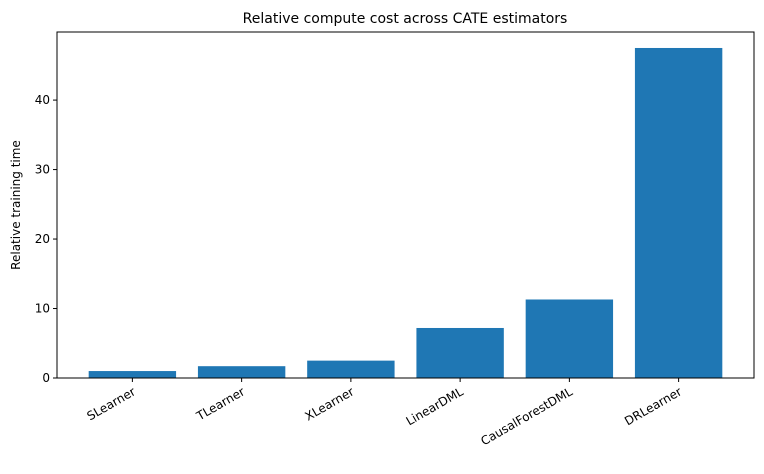 Image resolution: width=764 pixels, height=474 pixels. I want to click on y-tick-label: 30, so click(42, 170).